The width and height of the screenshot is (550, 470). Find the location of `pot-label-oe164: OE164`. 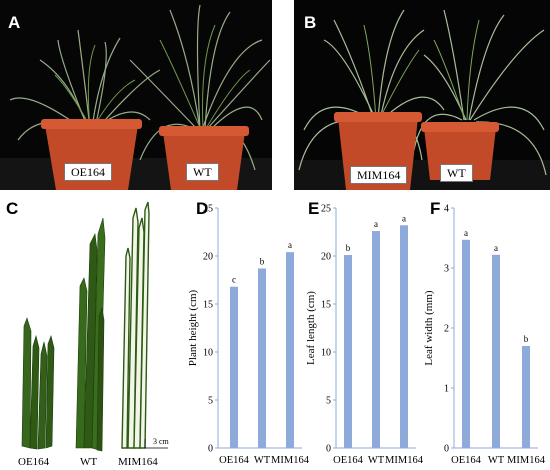

pot-label-oe164: OE164 is located at coordinates (88, 172).